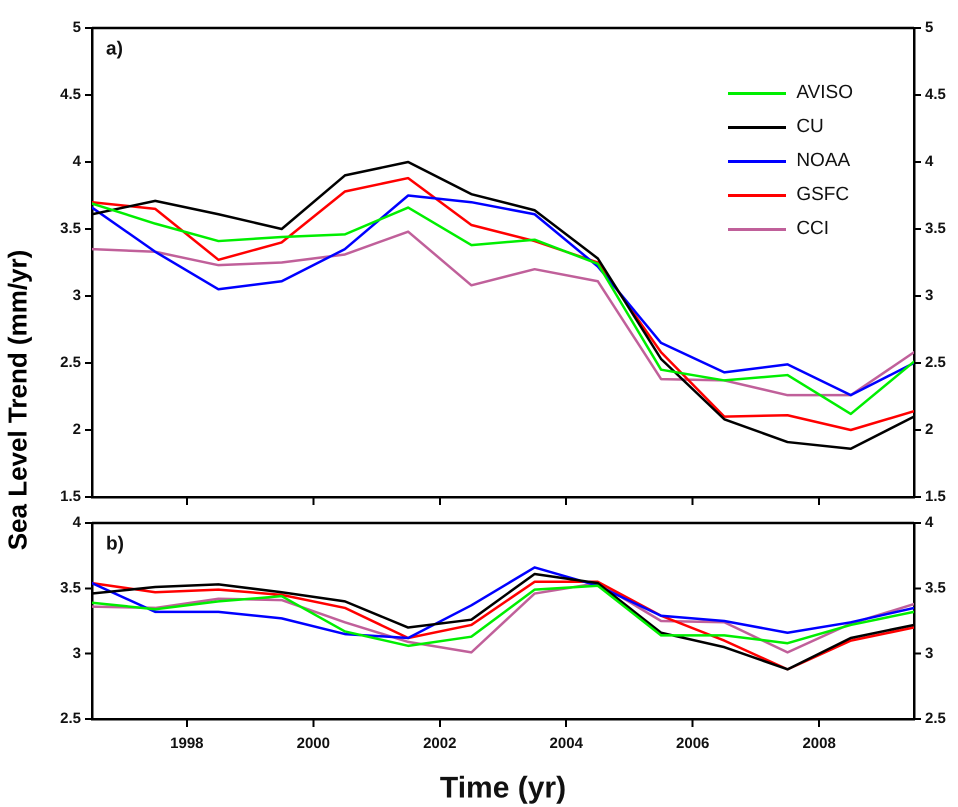  I want to click on y-tick-label: 2, so click(76, 429).